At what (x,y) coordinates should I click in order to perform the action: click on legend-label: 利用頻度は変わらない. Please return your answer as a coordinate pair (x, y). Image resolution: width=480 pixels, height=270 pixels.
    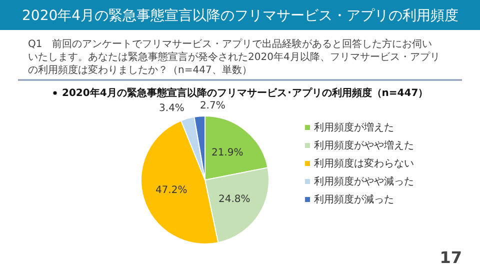
    Looking at the image, I should click on (364, 164).